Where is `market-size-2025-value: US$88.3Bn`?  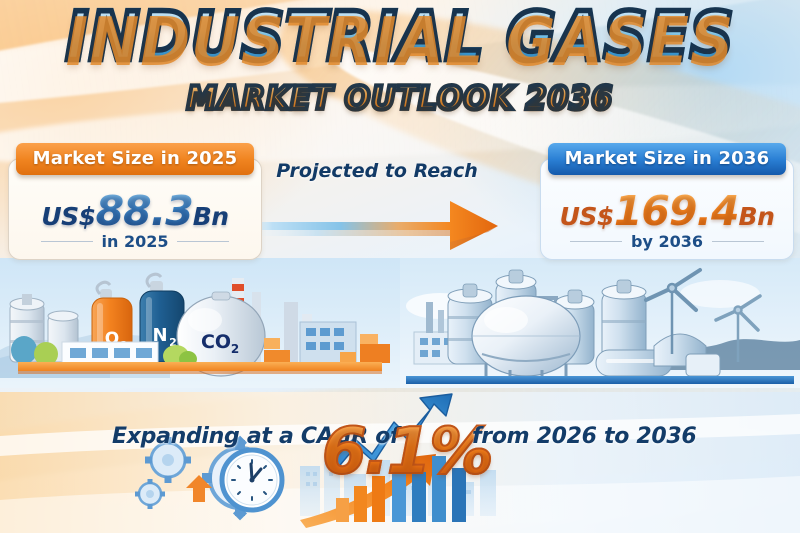 market-size-2025-value: US$88.3Bn is located at coordinates (135, 211).